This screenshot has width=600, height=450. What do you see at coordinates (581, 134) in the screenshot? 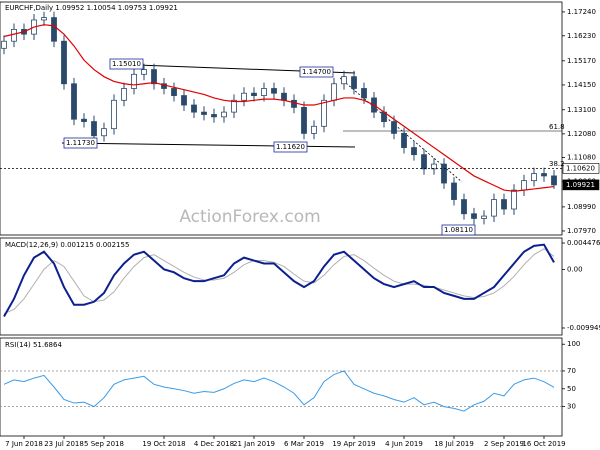
I see `y-tick-label: 1.12080` at bounding box center [581, 134].